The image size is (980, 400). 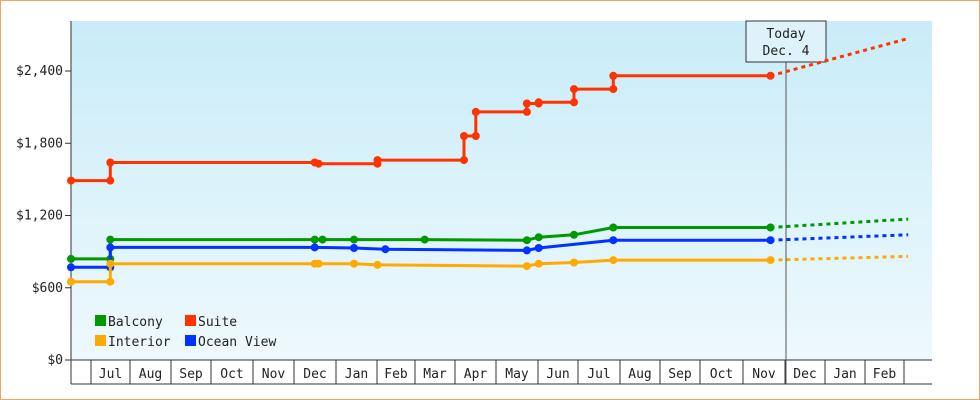 I want to click on x-tick-label: May, so click(x=517, y=374).